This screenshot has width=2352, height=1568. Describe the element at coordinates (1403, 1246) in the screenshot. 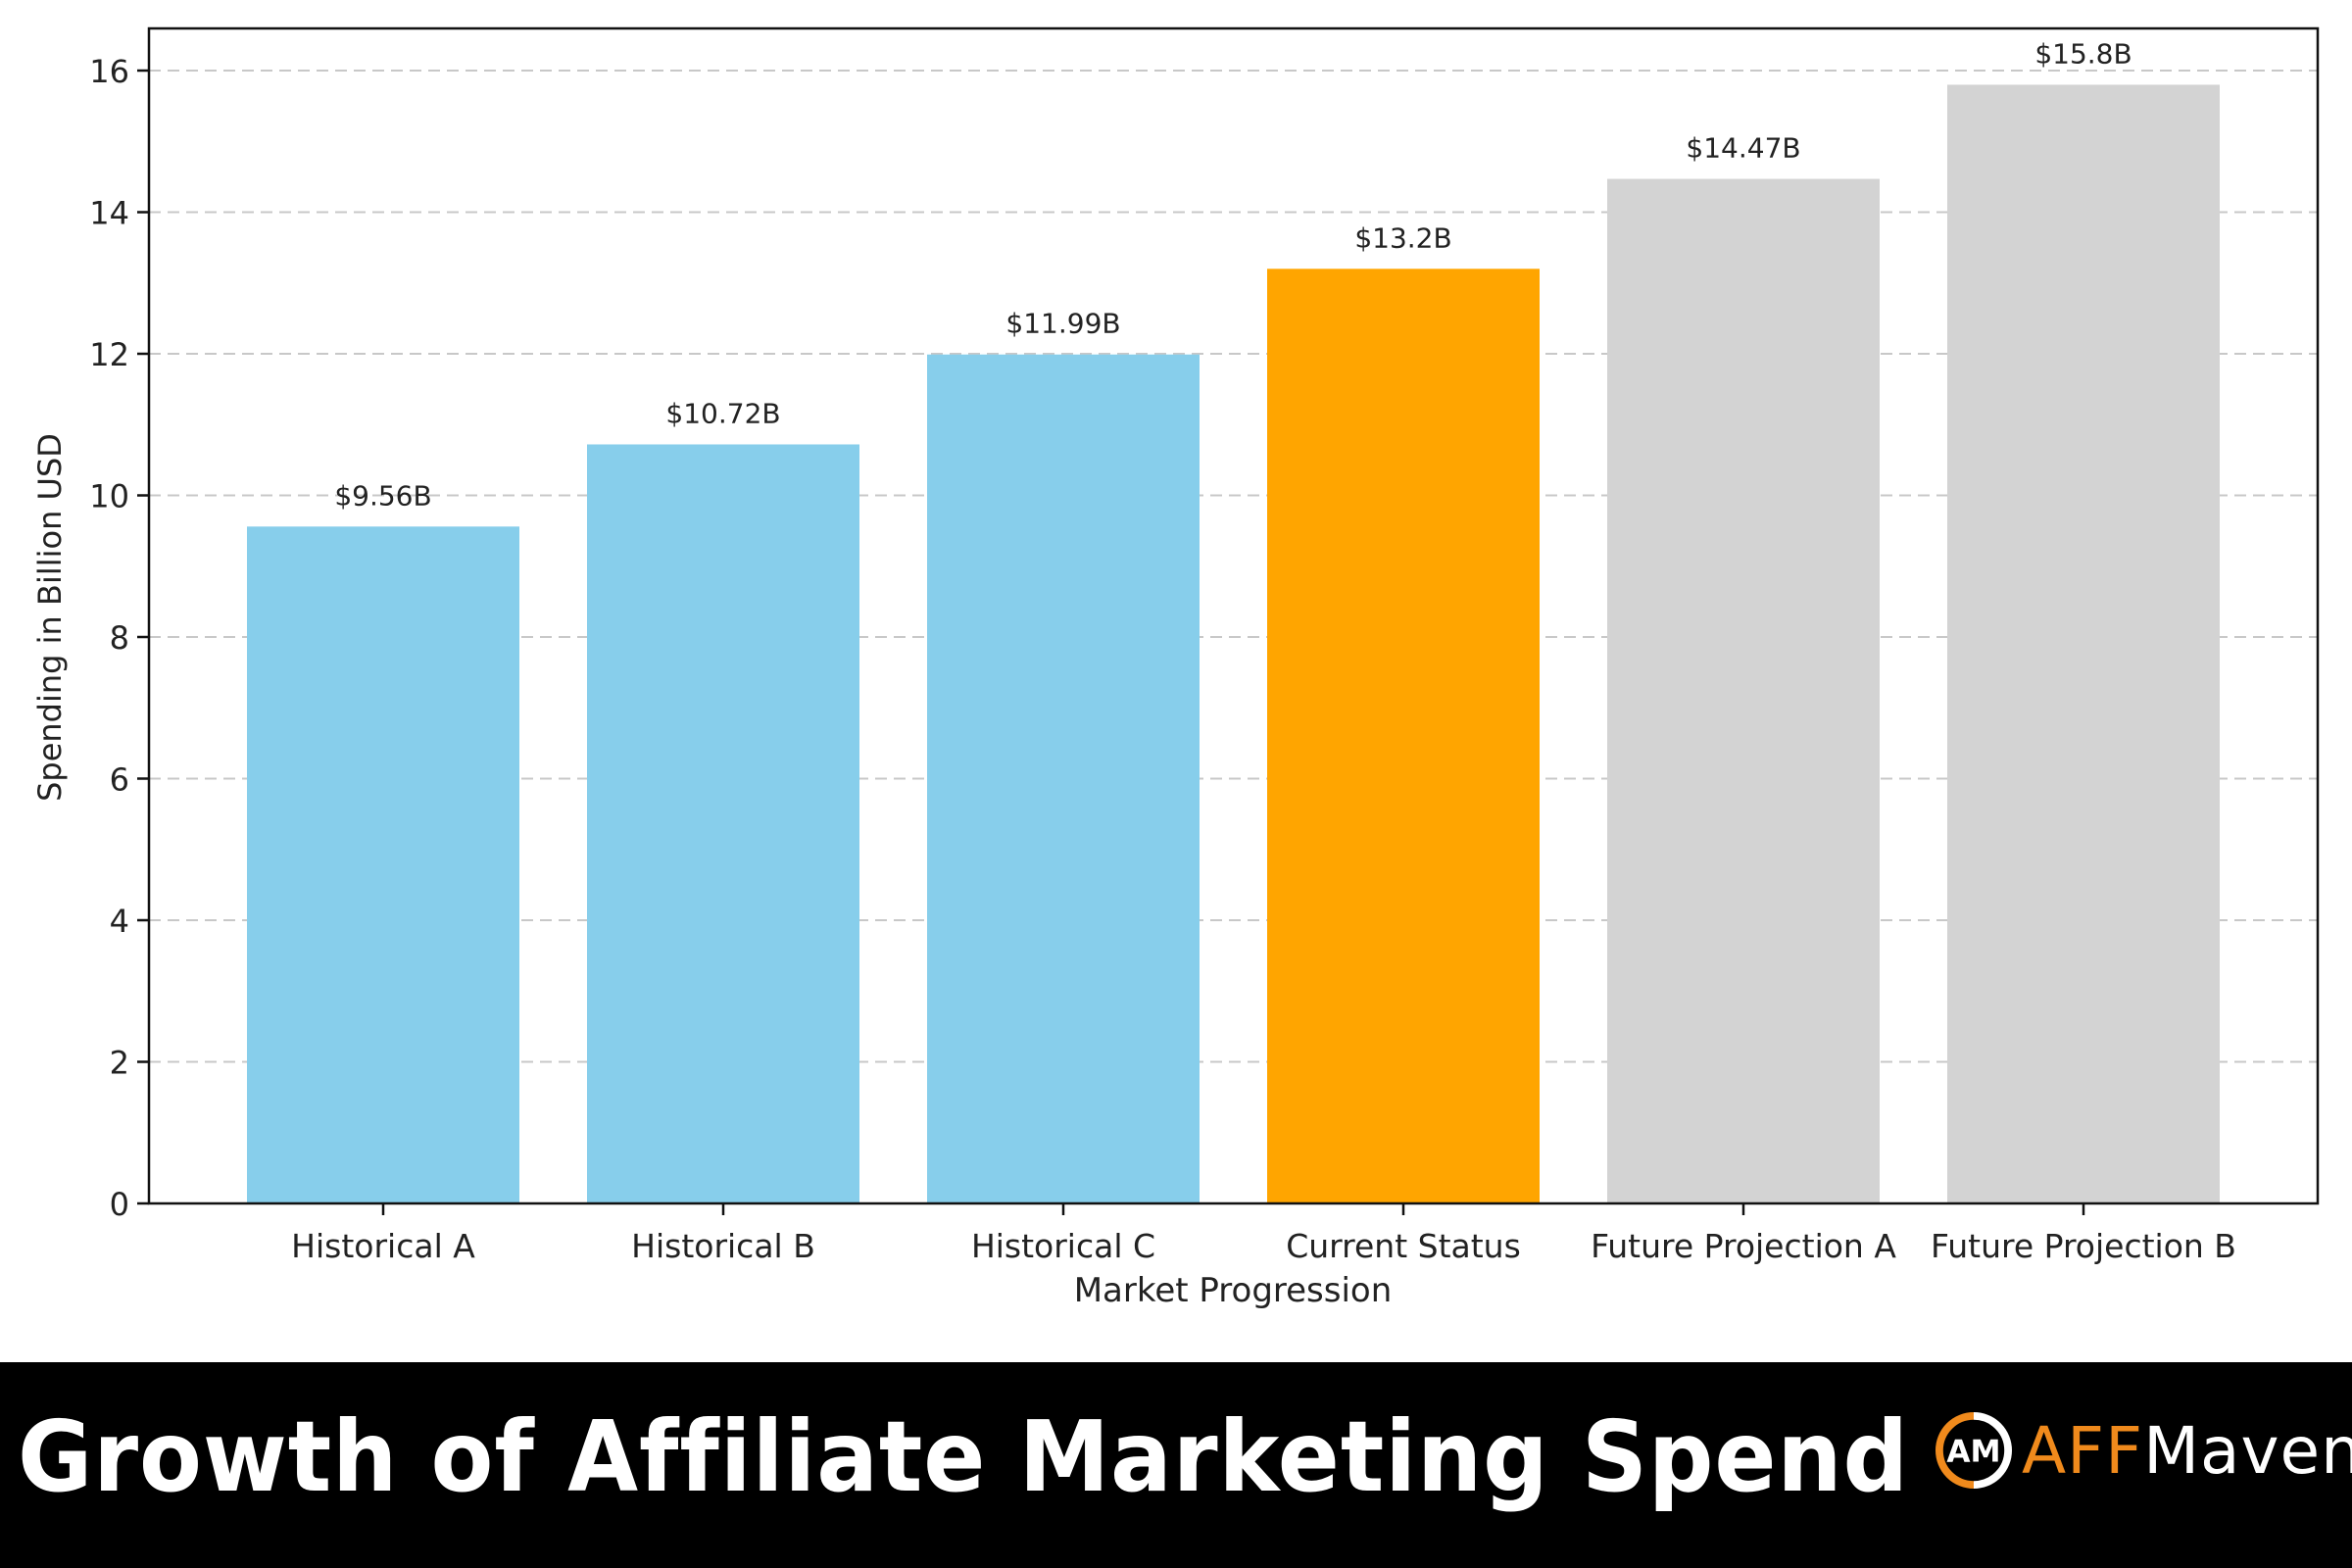

I see `x-tick-label: Current Status` at that location.